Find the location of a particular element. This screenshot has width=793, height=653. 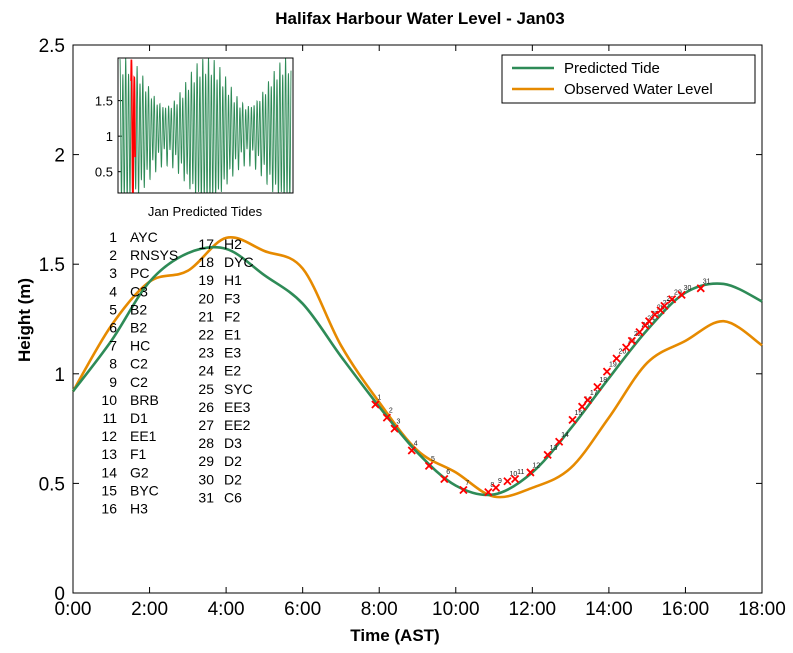

location-code: RNSYS is located at coordinates (154, 255).